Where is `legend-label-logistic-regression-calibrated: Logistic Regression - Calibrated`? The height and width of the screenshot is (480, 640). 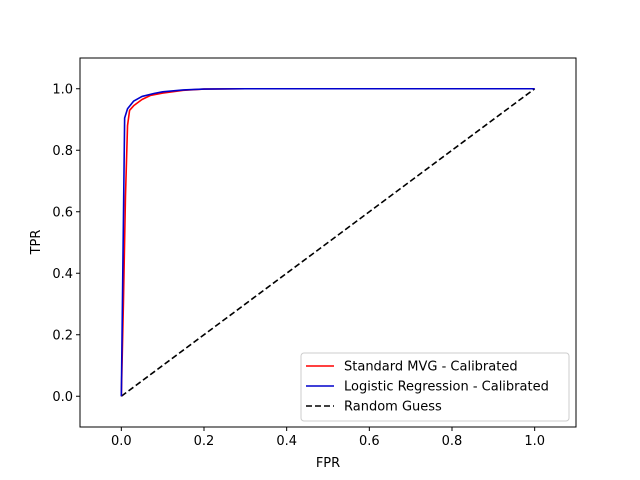
legend-label-logistic-regression-calibrated: Logistic Regression - Calibrated is located at coordinates (446, 387).